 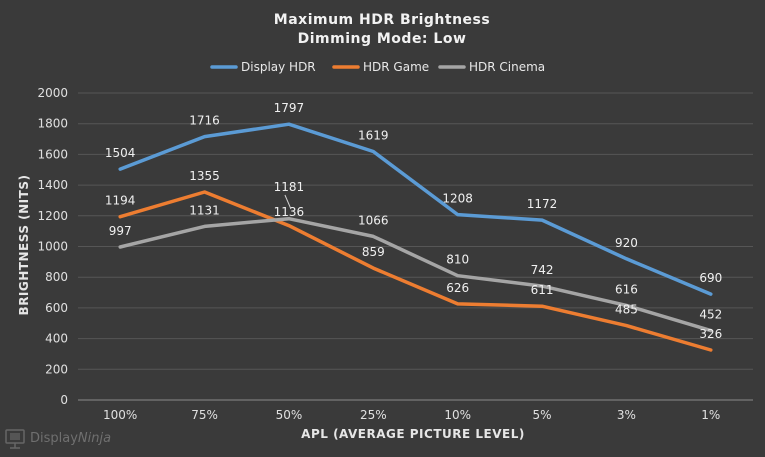 What do you see at coordinates (289, 212) in the screenshot?
I see `data-label: 1136` at bounding box center [289, 212].